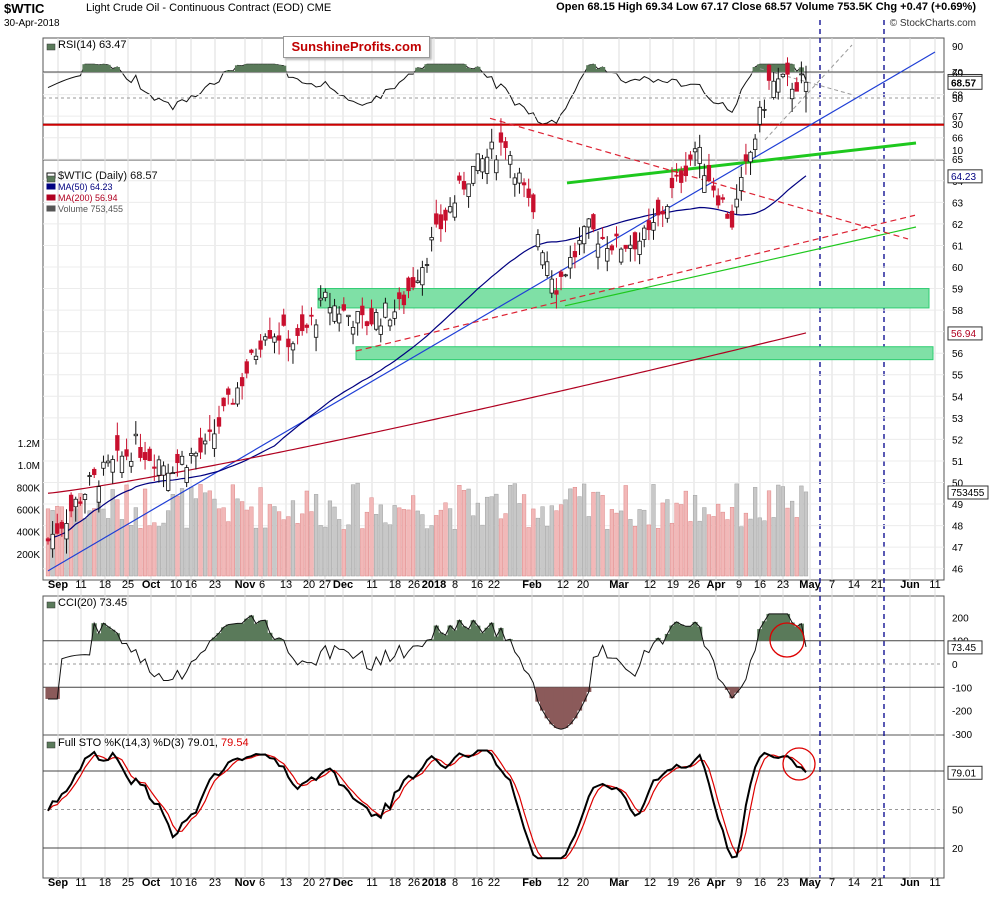  Describe the element at coordinates (494, 883) in the screenshot. I see `x-tick-label-bottom: 22` at that location.